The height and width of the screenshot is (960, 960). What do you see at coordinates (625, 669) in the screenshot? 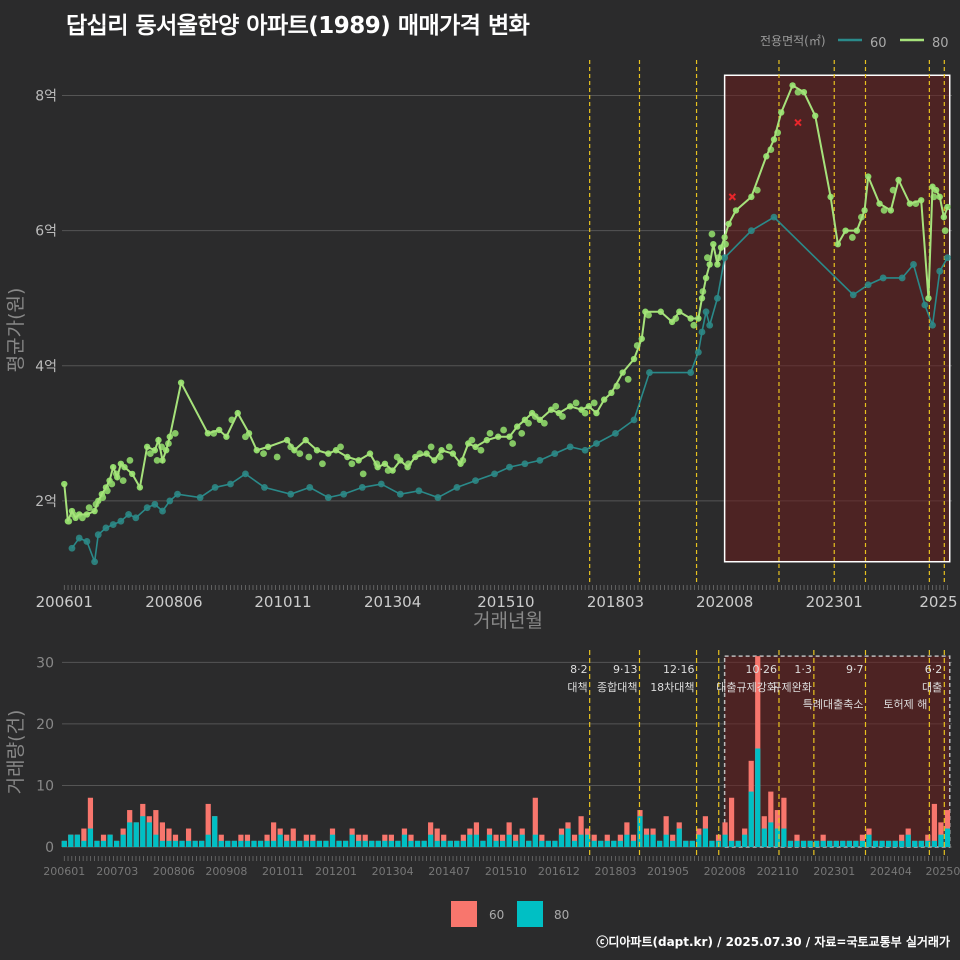
I see `policy-date: 9·13` at bounding box center [625, 669].